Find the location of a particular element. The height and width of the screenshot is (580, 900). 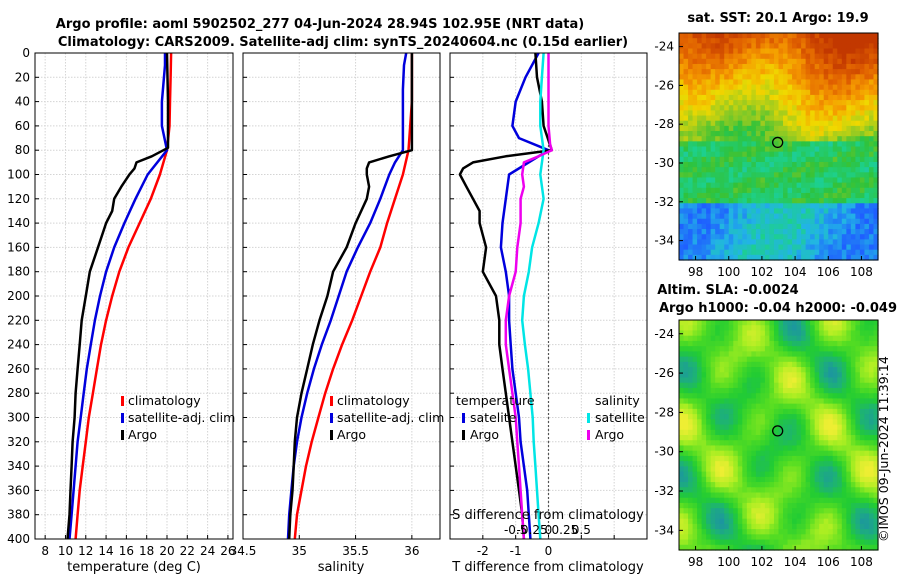

map-tick-label-y: -24 is located at coordinates (664, 334).